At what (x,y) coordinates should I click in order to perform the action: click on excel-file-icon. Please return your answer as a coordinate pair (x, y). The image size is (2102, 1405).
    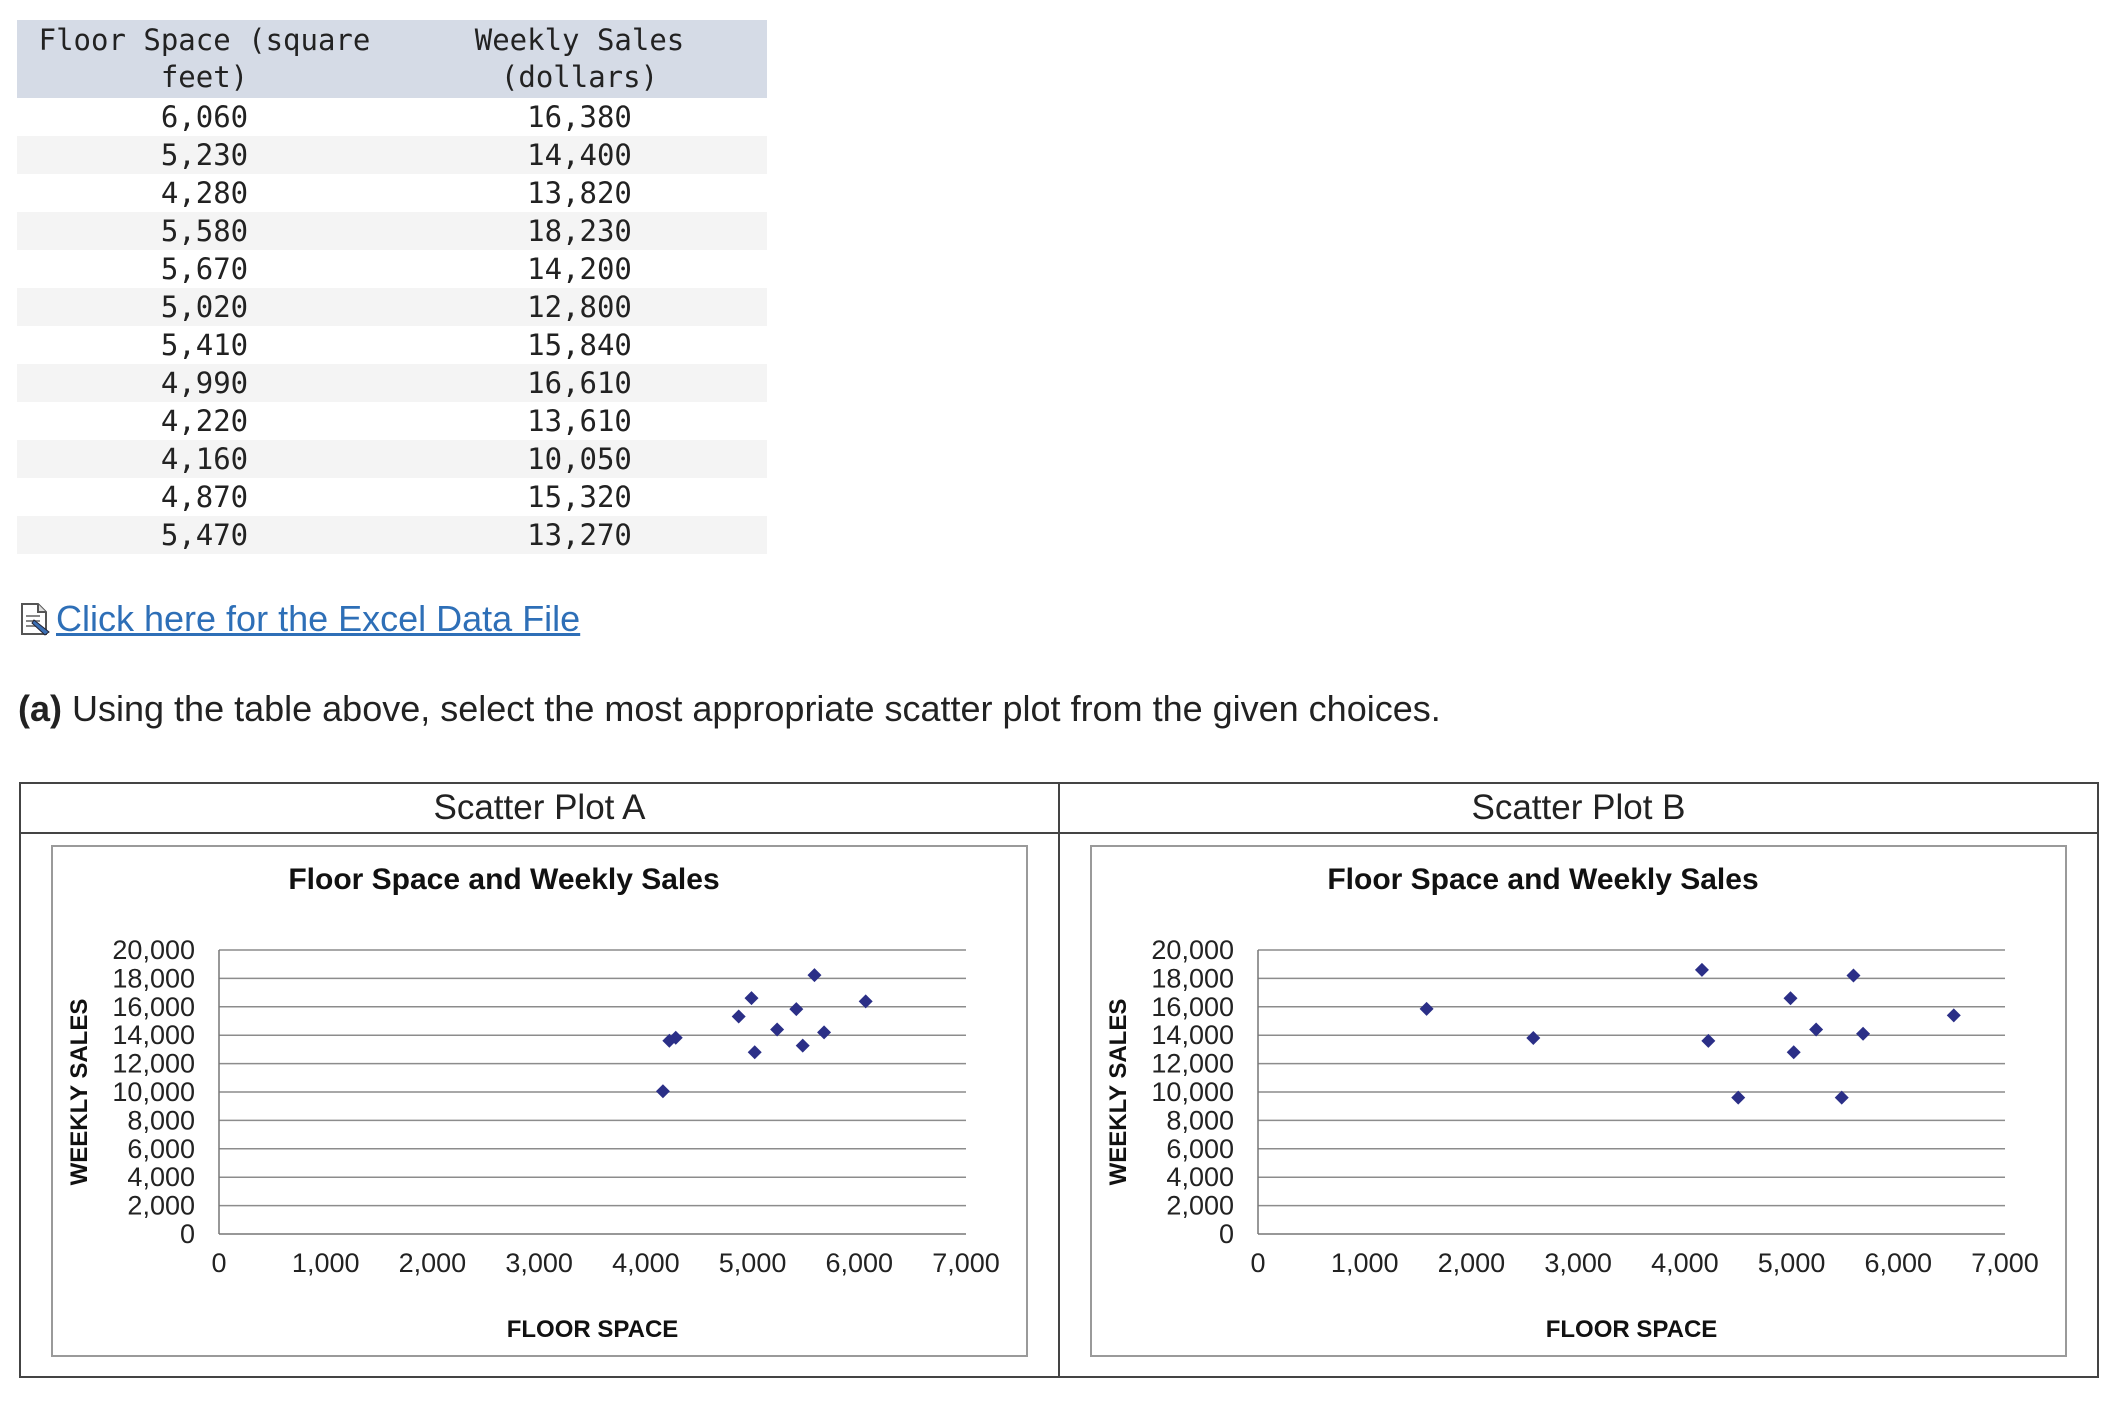
    Looking at the image, I should click on (35, 619).